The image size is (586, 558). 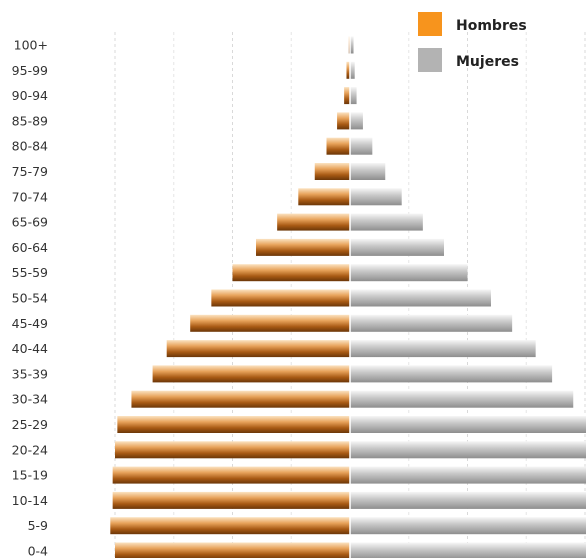 I want to click on y-tick-label: 55-59, so click(x=30, y=272).